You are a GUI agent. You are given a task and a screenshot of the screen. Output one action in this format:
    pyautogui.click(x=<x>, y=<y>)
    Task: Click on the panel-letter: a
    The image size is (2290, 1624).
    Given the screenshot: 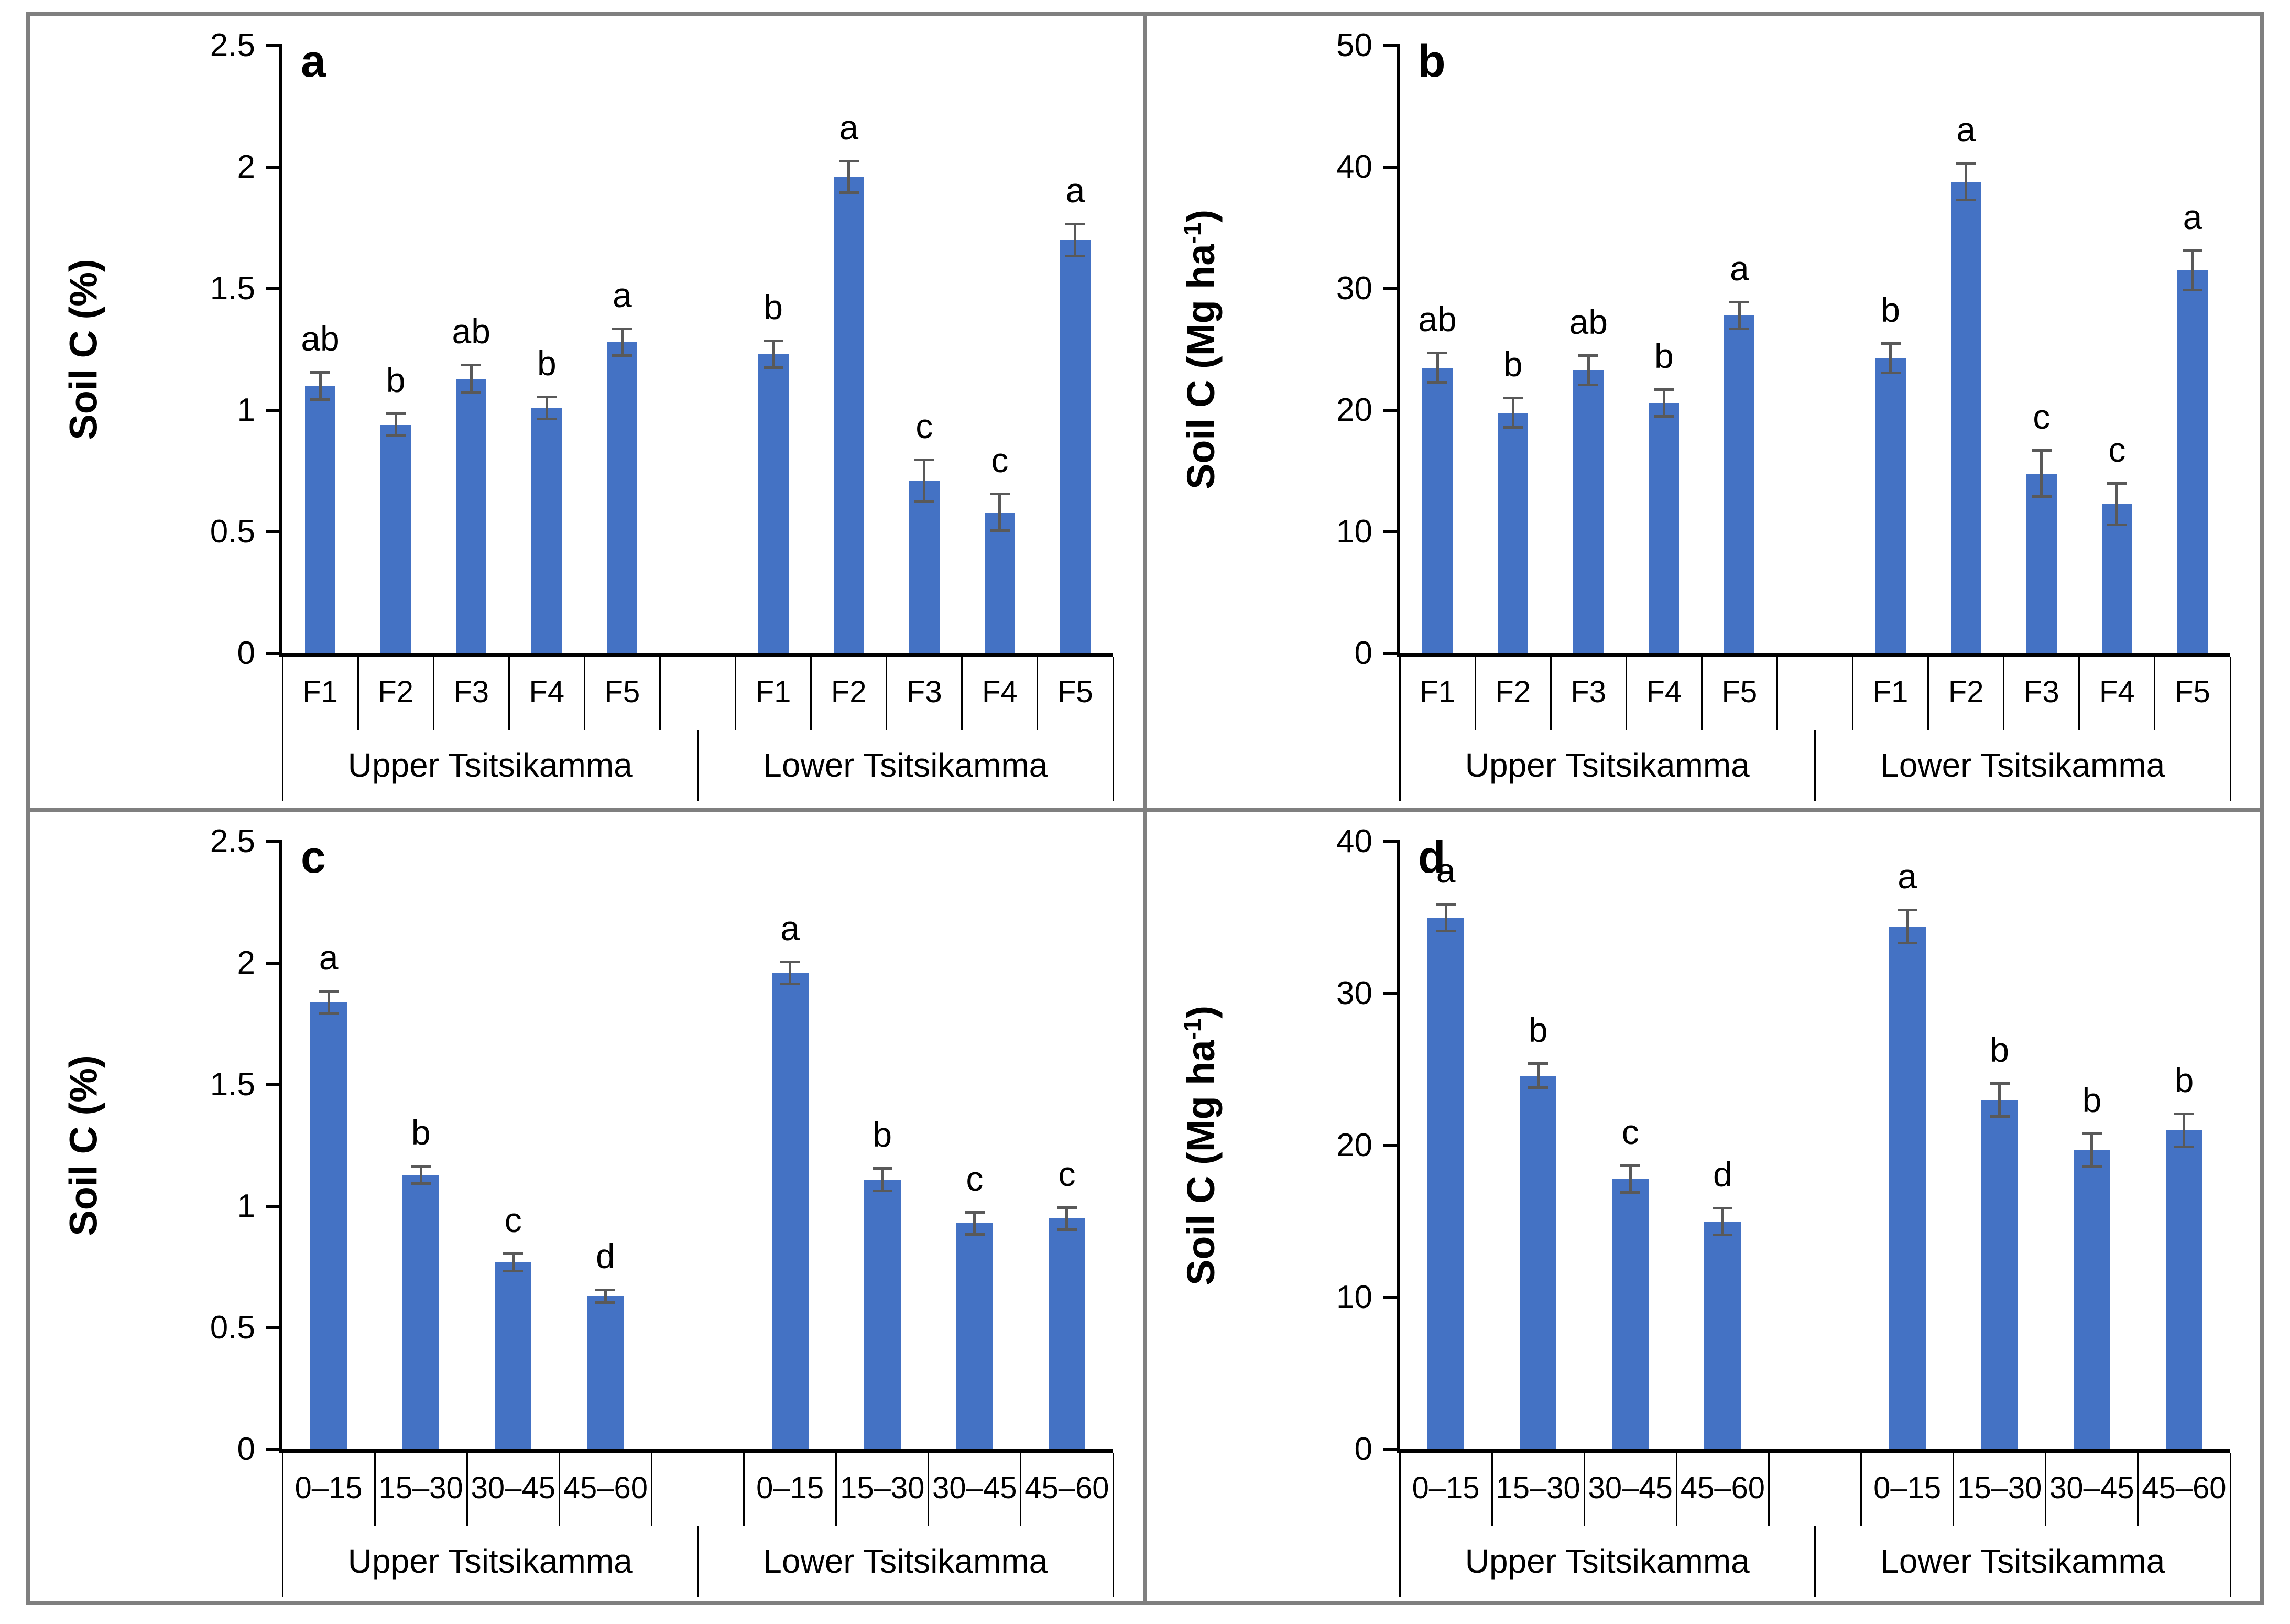 What is the action you would take?
    pyautogui.click(x=313, y=61)
    